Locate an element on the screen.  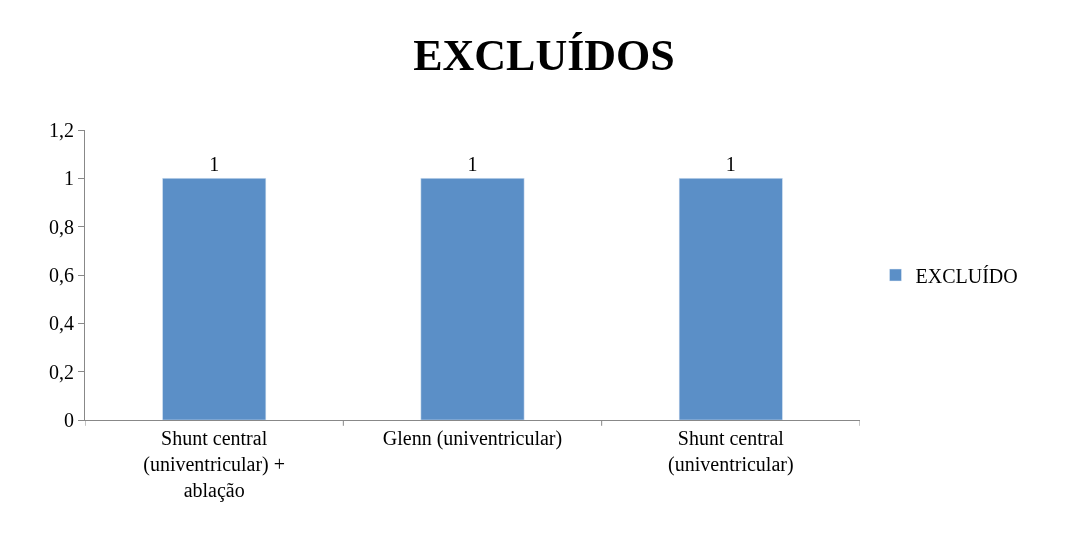
y-tick-label: 0,2 is located at coordinates (61, 371).